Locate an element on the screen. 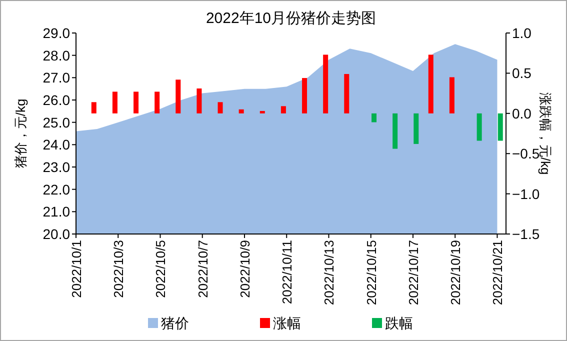 This screenshot has width=567, height=341. y2-tick-label: 1.0 is located at coordinates (522, 33).